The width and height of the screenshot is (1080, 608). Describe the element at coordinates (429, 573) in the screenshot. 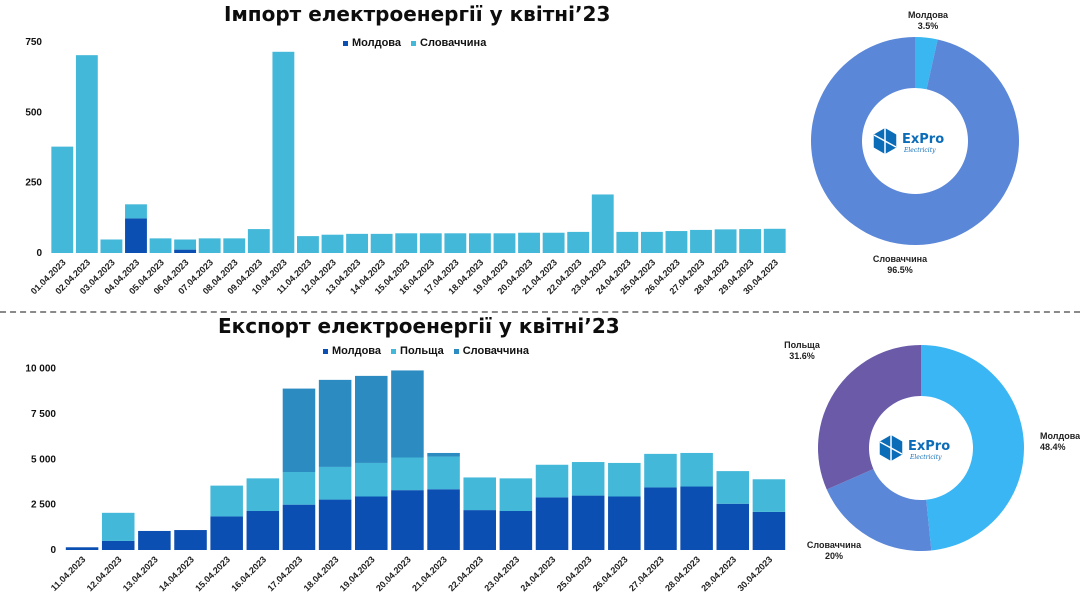

I see `x-tick-label: 21.04.2023` at that location.